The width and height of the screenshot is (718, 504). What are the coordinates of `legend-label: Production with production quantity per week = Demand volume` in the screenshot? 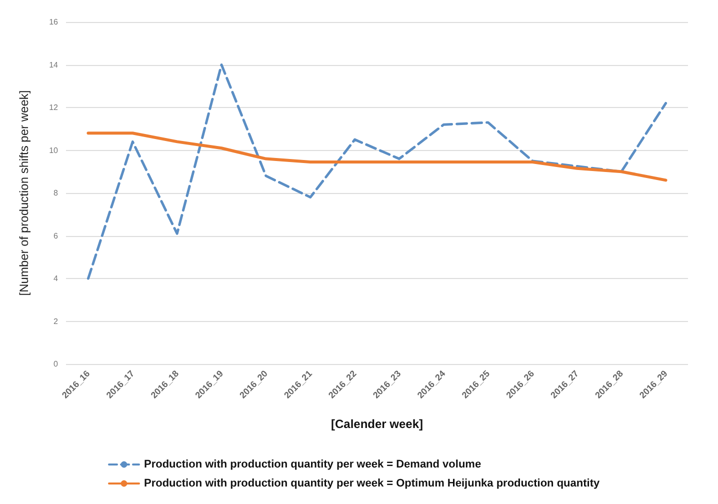 It's located at (313, 464).